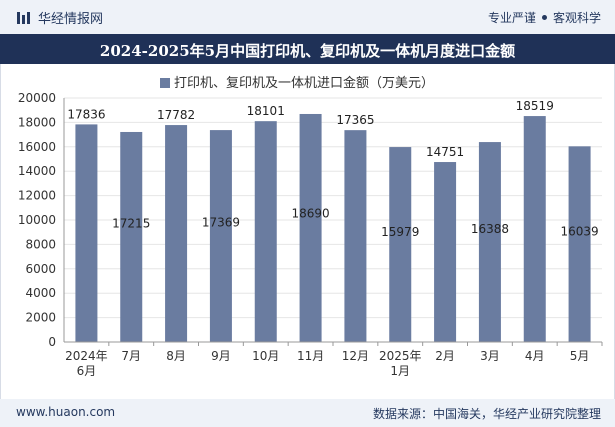 The image size is (615, 427). Describe the element at coordinates (131, 224) in the screenshot. I see `data-label: 17215` at that location.